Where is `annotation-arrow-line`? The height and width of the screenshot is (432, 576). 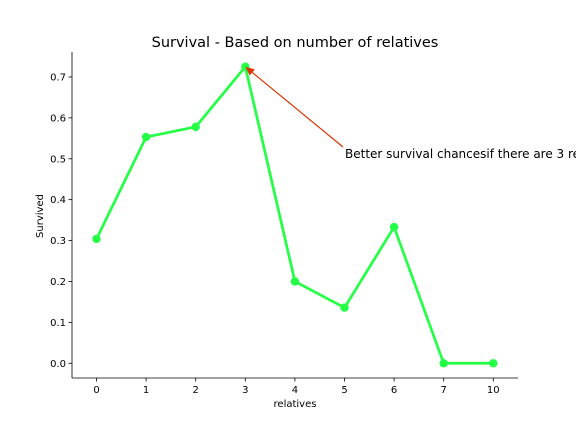 annotation-arrow-line is located at coordinates (297, 109).